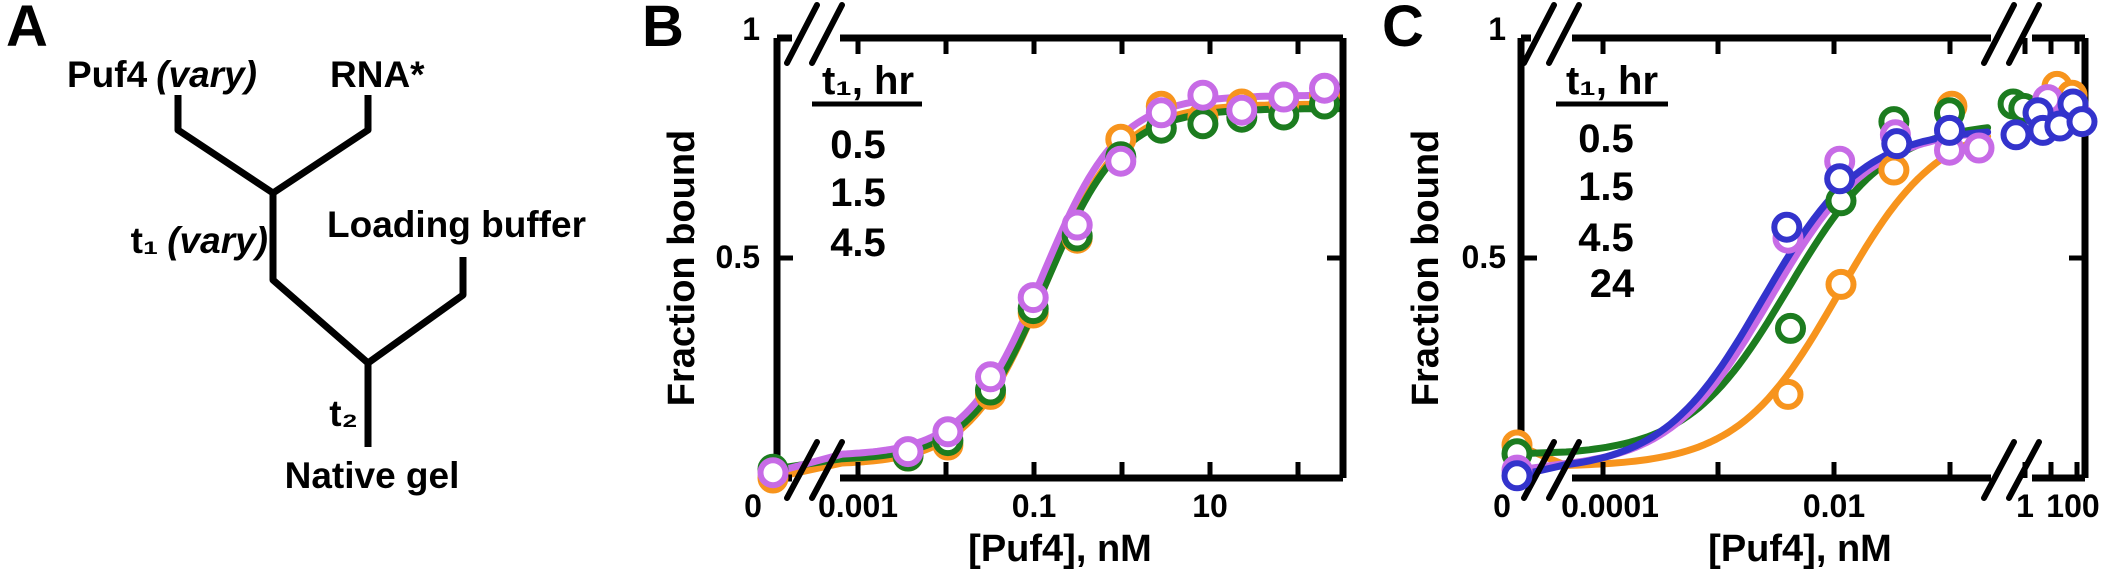 This screenshot has width=2105, height=571. I want to click on mixing-diagram-lines, so click(320, 271).